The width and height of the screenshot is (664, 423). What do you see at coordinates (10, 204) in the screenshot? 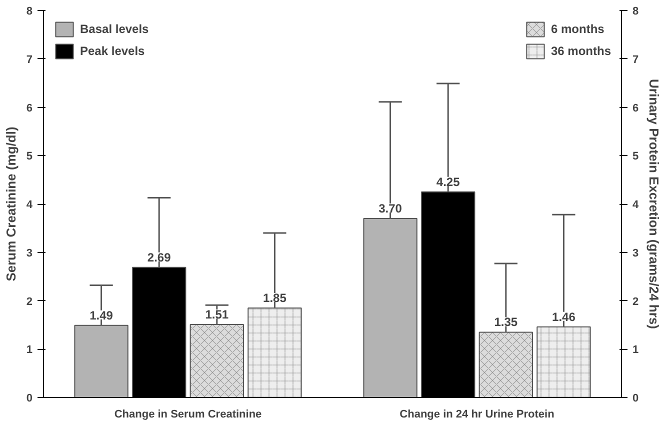
I see `y-axis-title: Serum Creatinine (mg/dl)` at bounding box center [10, 204].